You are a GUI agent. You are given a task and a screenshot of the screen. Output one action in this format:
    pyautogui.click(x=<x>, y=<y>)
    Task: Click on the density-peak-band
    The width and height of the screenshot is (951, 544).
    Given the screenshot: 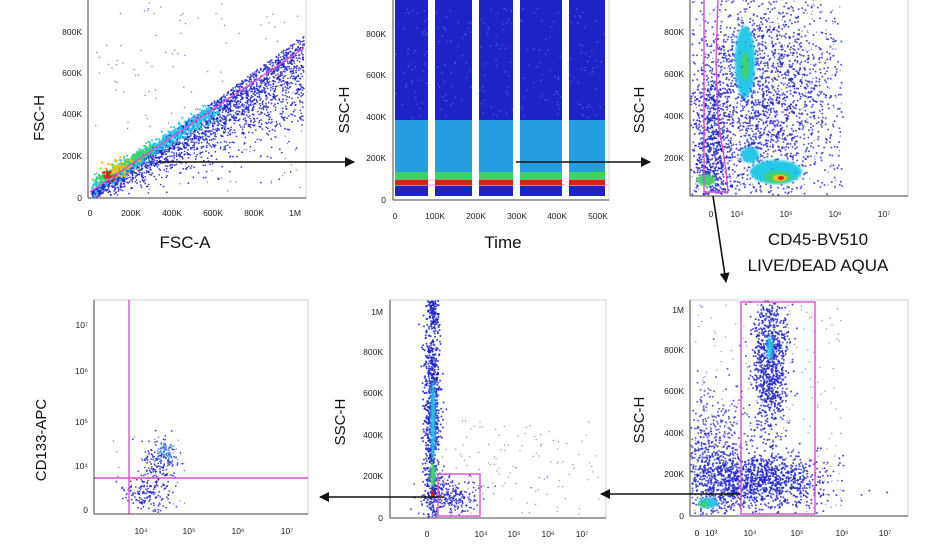 What is the action you would take?
    pyautogui.click(x=496, y=182)
    